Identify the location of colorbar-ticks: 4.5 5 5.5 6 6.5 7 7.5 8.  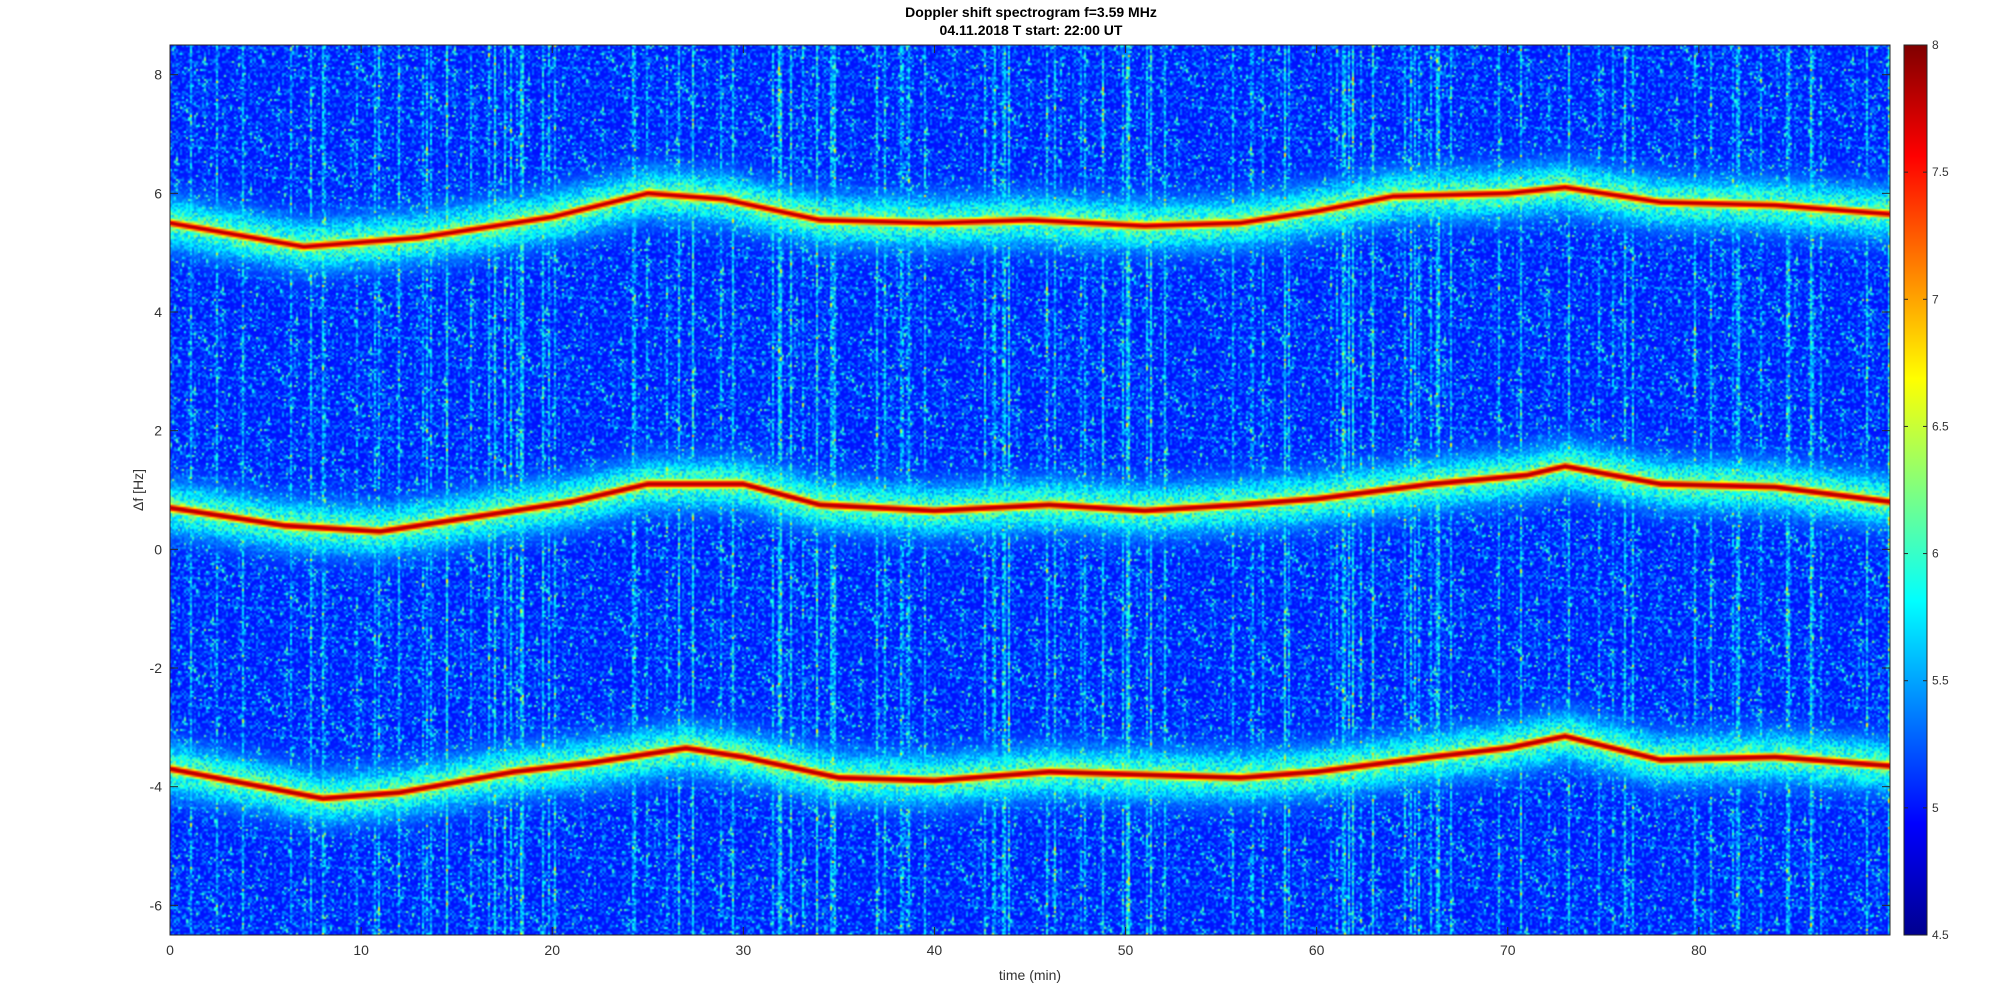
(1926, 490).